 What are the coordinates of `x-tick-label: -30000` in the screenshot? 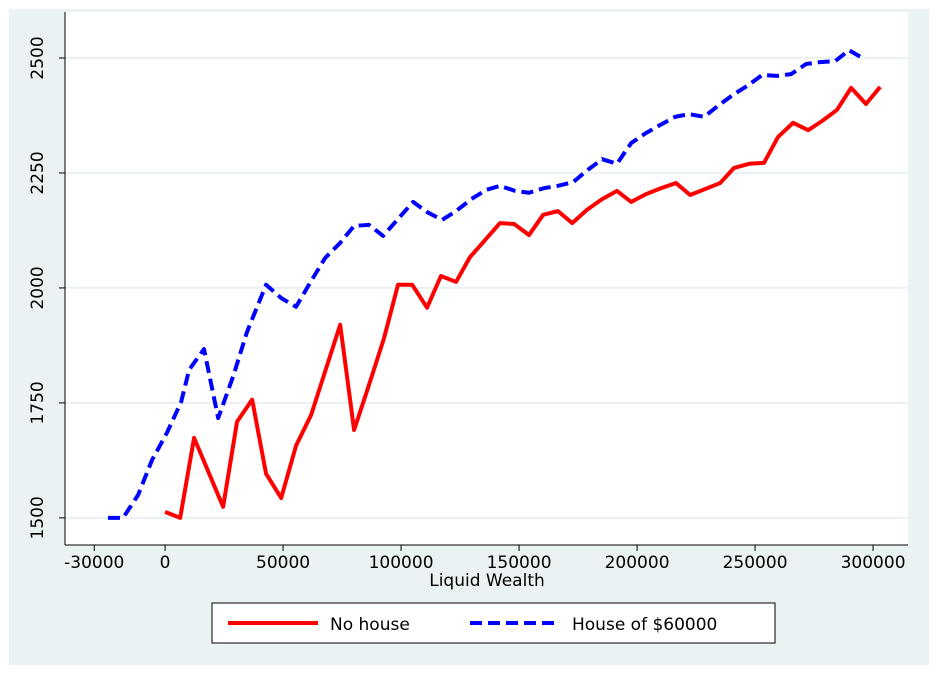 It's located at (94, 563).